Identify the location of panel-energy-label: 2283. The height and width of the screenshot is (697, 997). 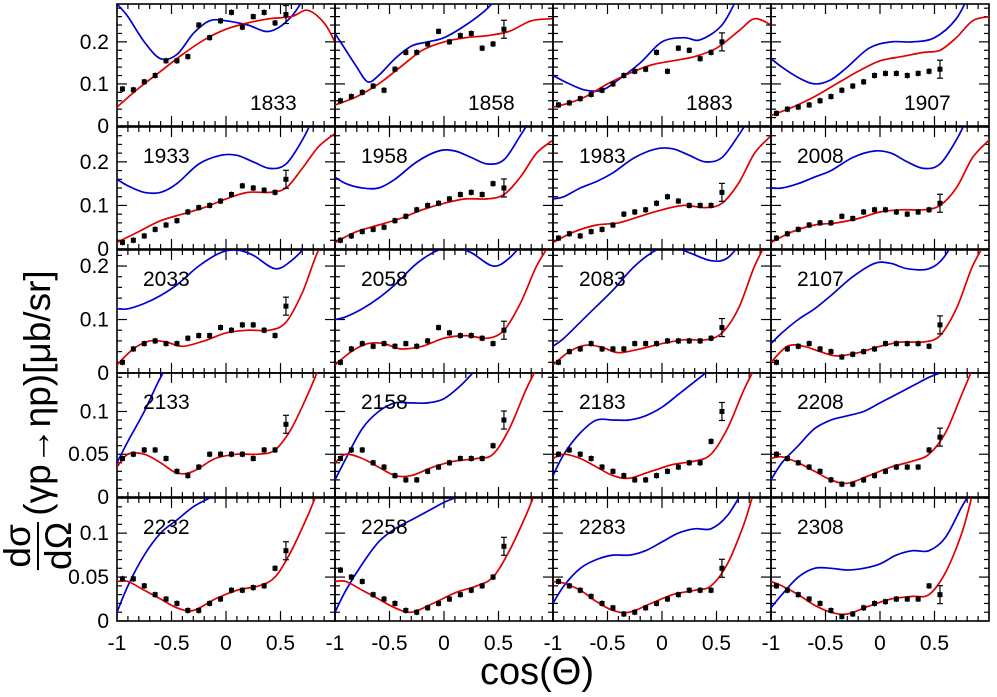
(602, 527).